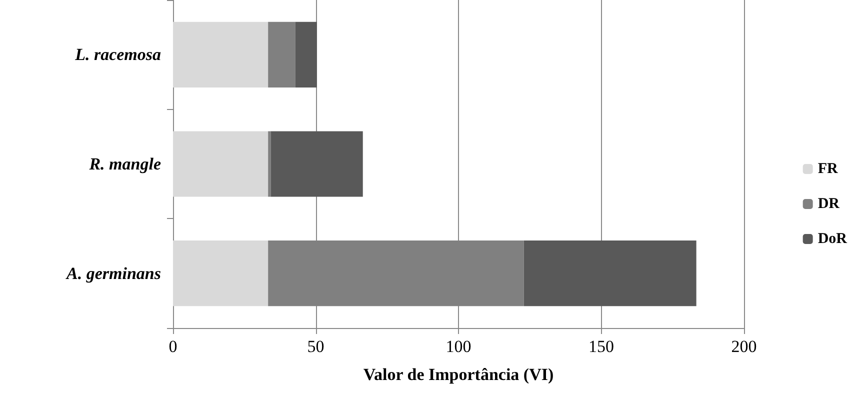 The width and height of the screenshot is (860, 408). Describe the element at coordinates (833, 239) in the screenshot. I see `legend-label: DoR` at that location.